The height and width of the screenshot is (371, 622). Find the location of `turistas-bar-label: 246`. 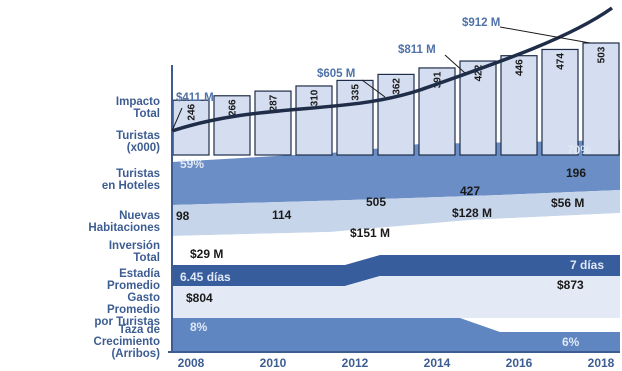

turistas-bar-label: 246 is located at coordinates (192, 111).